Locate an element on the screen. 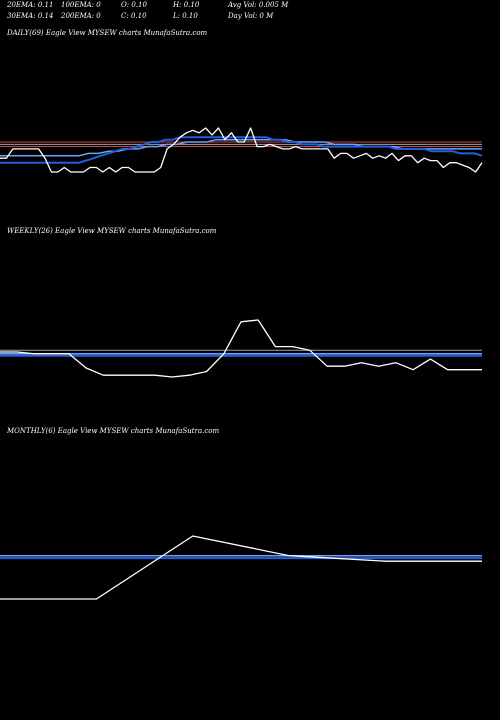 Image resolution: width=500 pixels, height=720 pixels. open-readout: O: 0.10 is located at coordinates (134, 5).